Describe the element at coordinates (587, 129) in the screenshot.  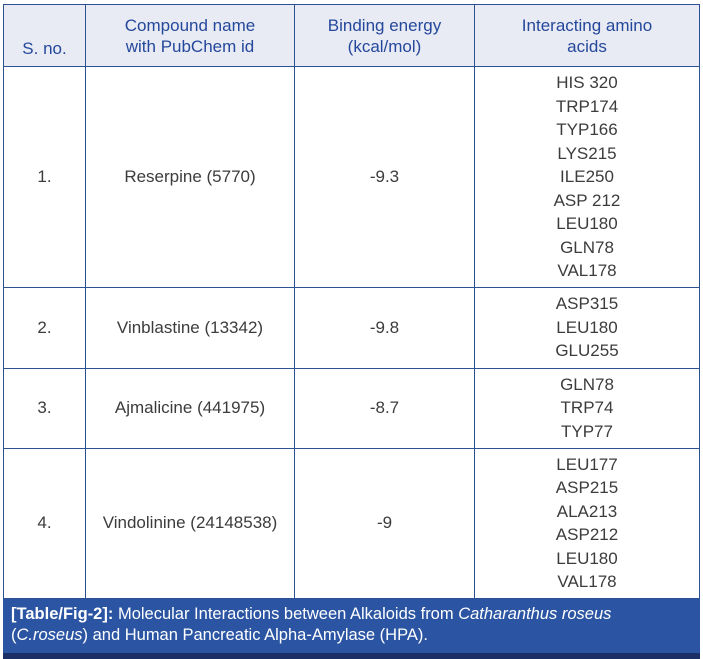
I see `amino-acid: TYP166` at that location.